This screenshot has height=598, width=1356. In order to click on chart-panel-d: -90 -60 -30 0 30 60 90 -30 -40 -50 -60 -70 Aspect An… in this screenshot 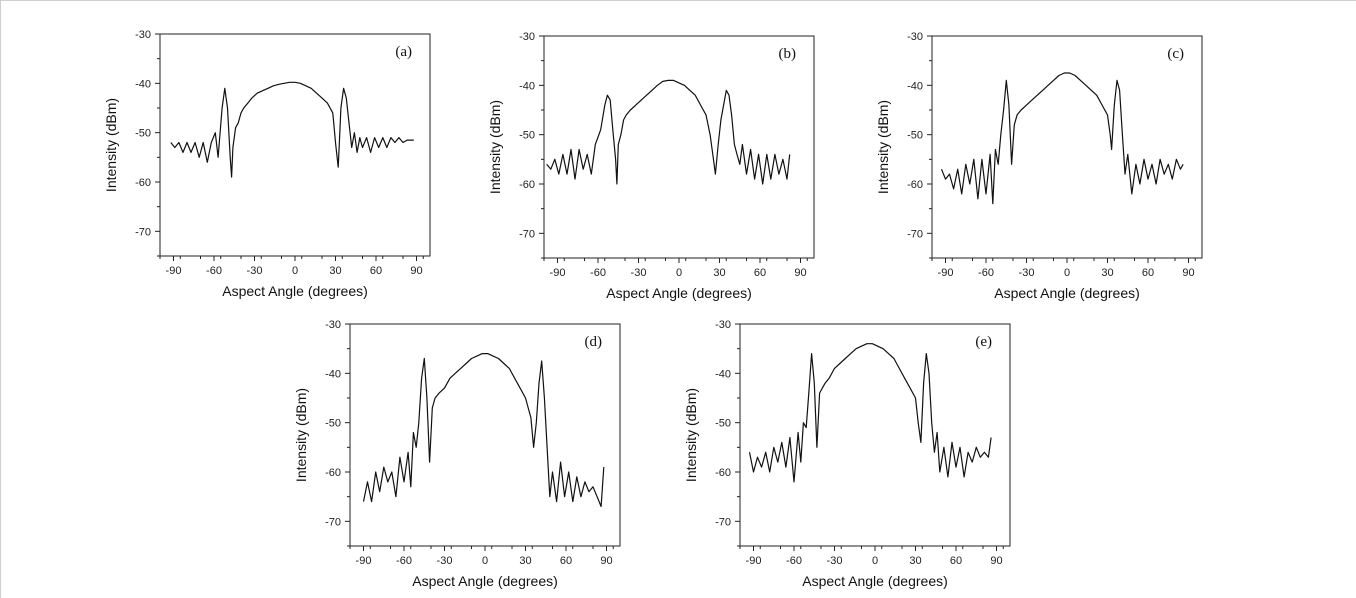, I will do `click(450, 453)`.